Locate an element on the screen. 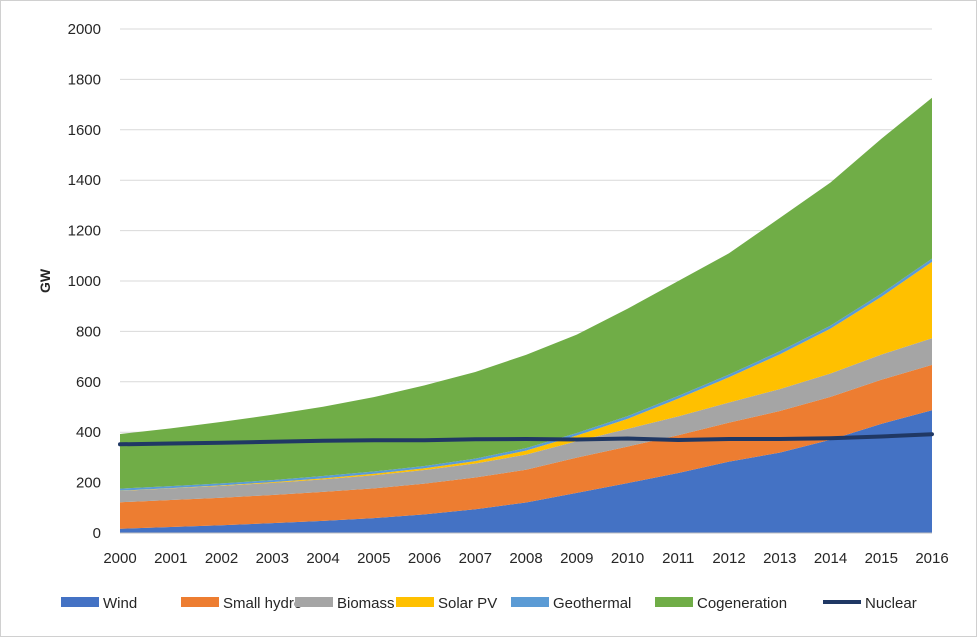 Image resolution: width=977 pixels, height=638 pixels. legend-label-geothermal: Geothermal is located at coordinates (592, 603).